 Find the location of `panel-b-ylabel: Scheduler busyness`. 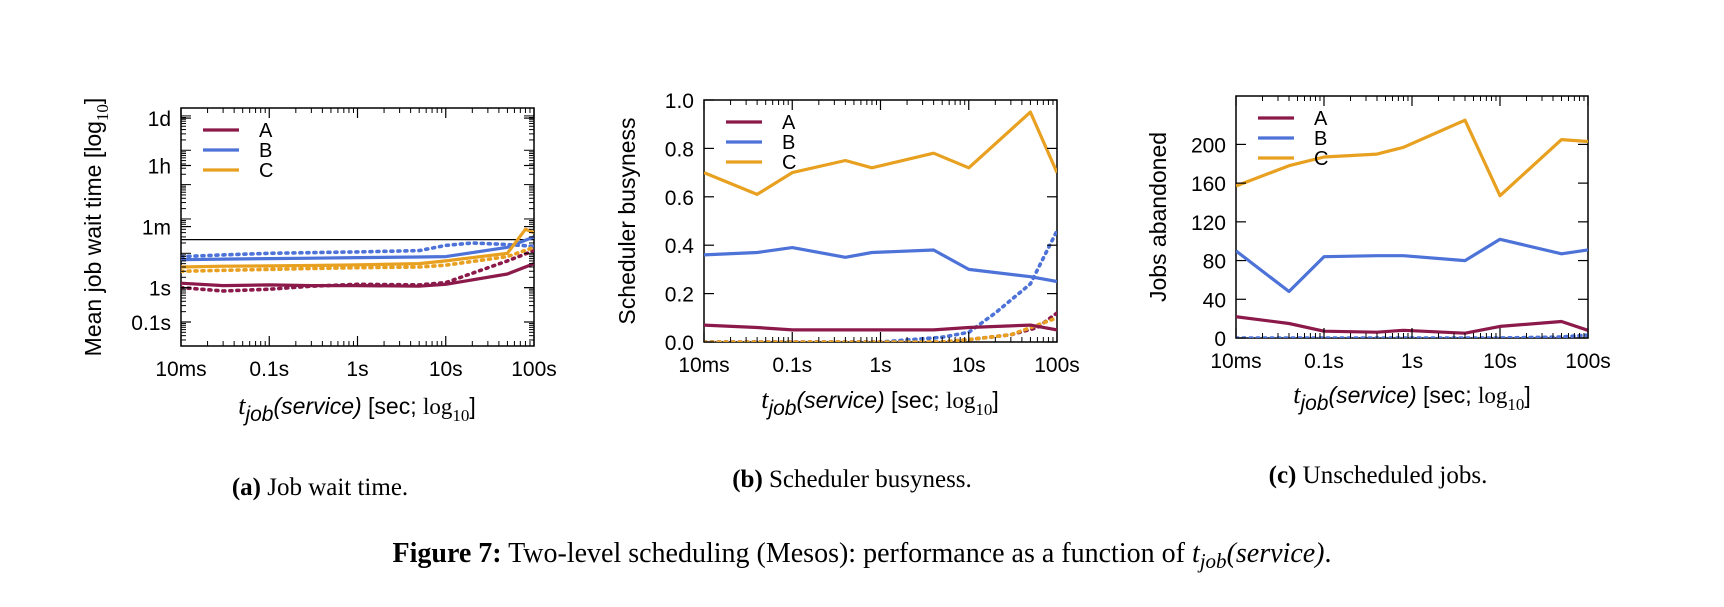

panel-b-ylabel: Scheduler busyness is located at coordinates (627, 220).